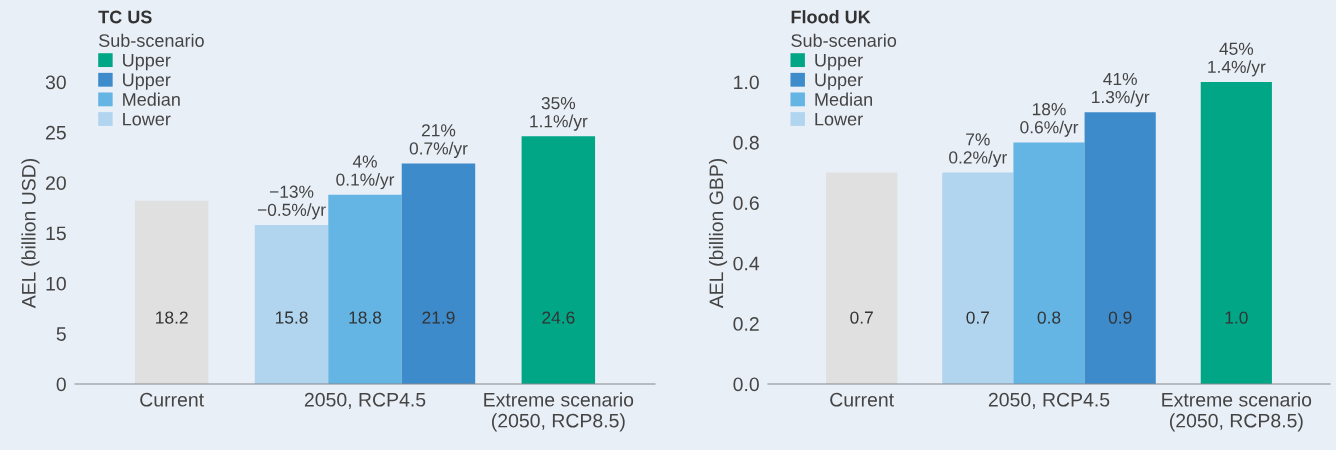 The height and width of the screenshot is (450, 1336). I want to click on annotation: 4% 0.1%/yr, so click(365, 172).